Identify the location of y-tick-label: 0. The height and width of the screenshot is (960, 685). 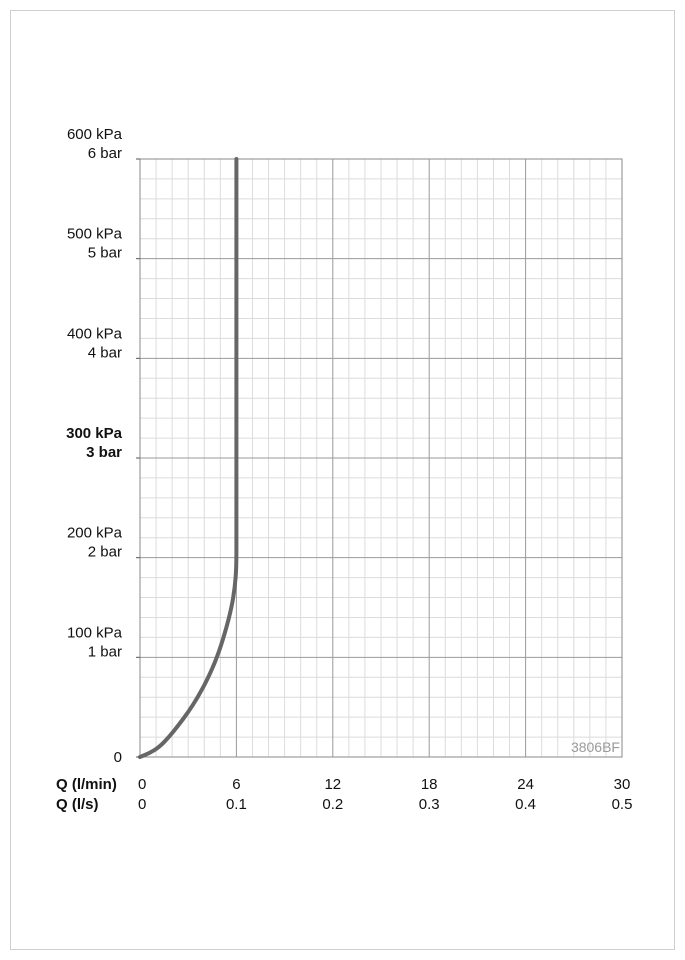
(118, 757).